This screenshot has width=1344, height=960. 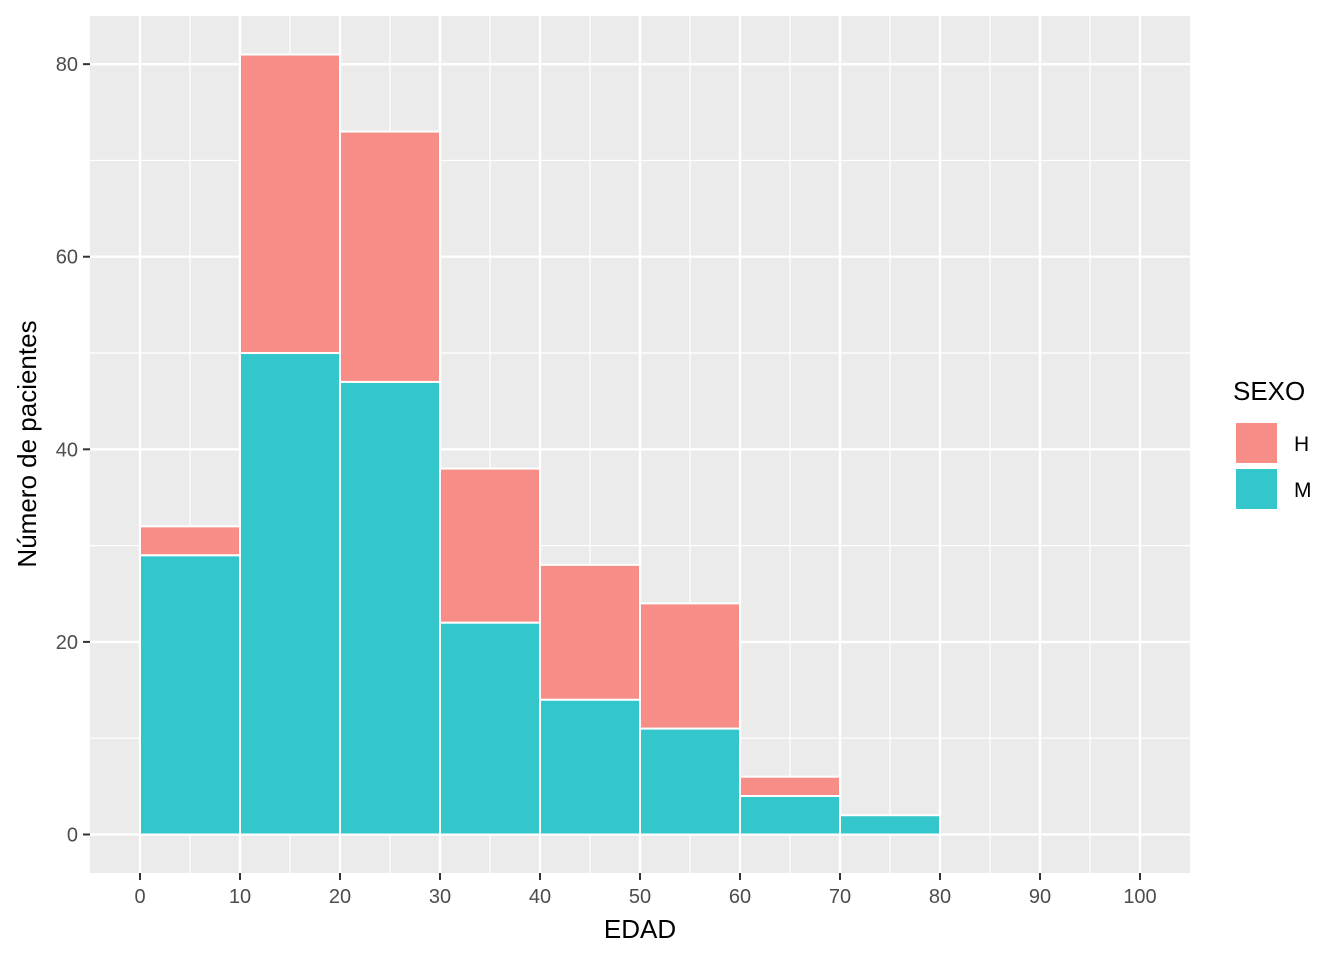 I want to click on x-tick-label: 0, so click(x=139, y=897).